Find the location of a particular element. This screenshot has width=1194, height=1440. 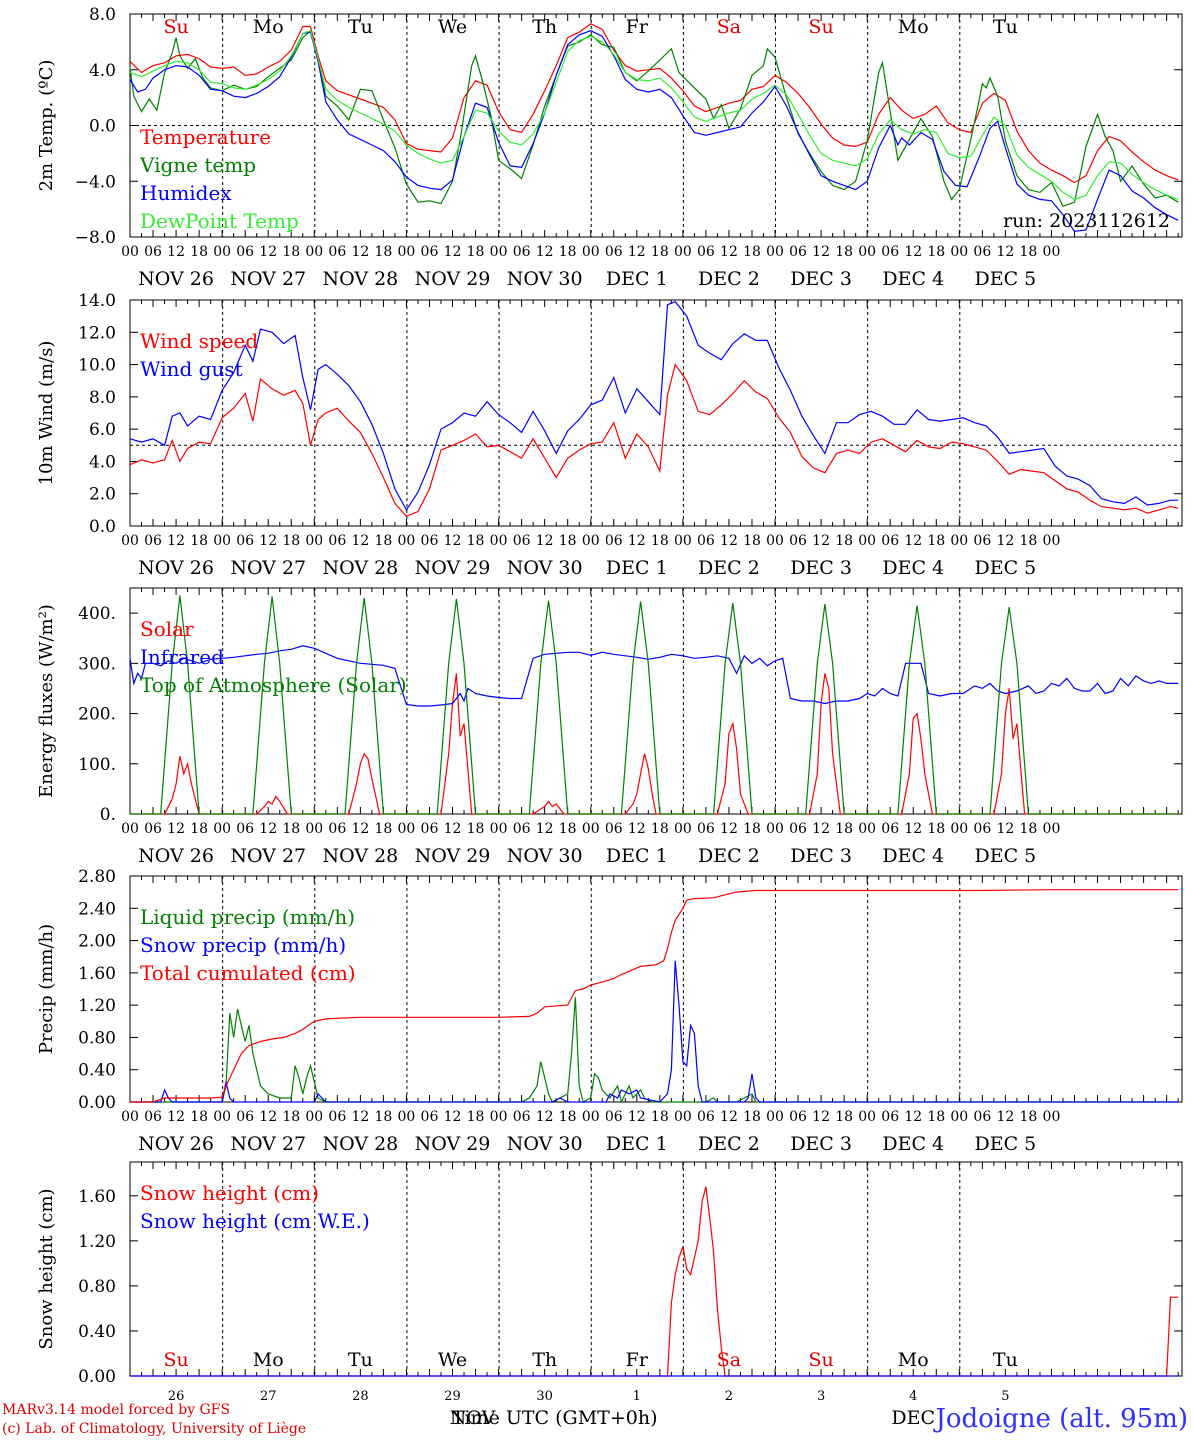

y-tick-label: 300. is located at coordinates (97, 664).